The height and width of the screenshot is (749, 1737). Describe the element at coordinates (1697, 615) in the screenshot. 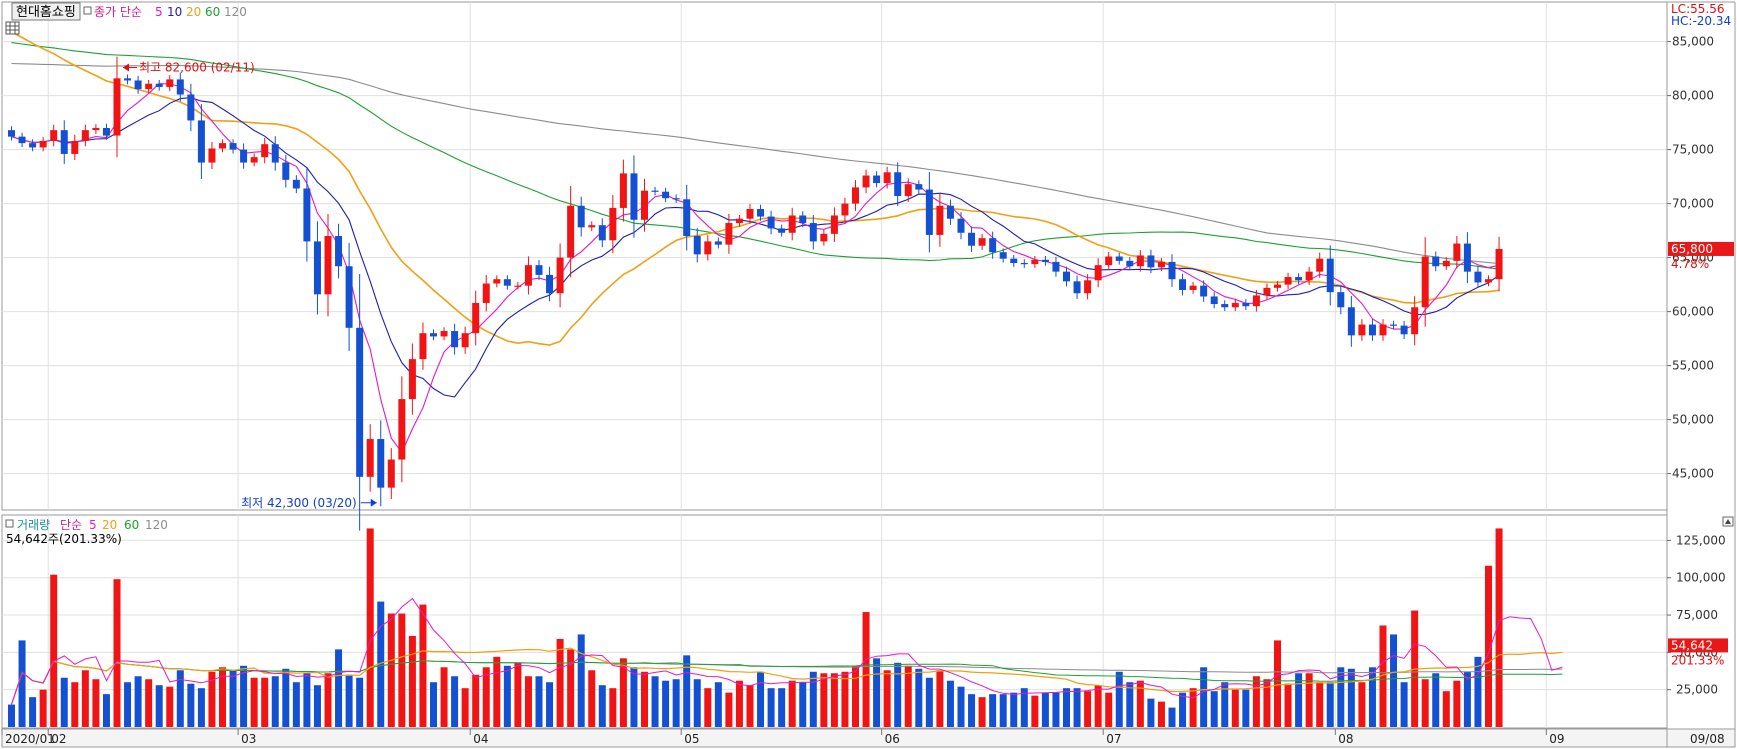

I see `volume-tick-label: 75,000` at that location.